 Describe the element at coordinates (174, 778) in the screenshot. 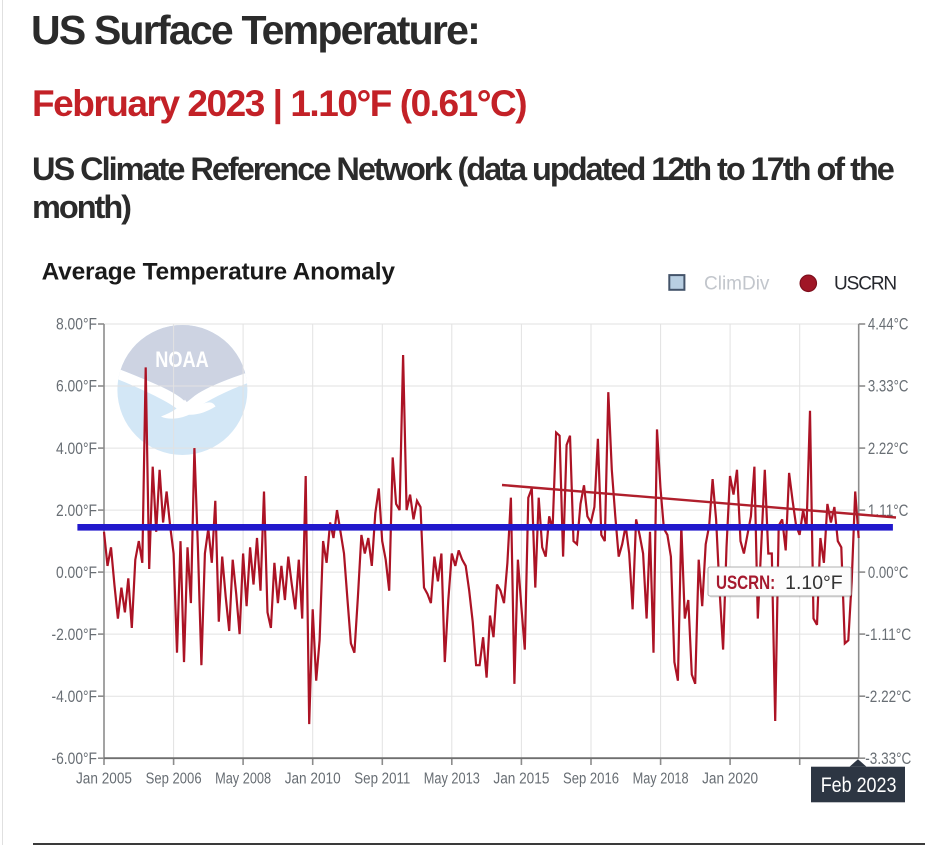

I see `svg-text: Sep 2006` at that location.